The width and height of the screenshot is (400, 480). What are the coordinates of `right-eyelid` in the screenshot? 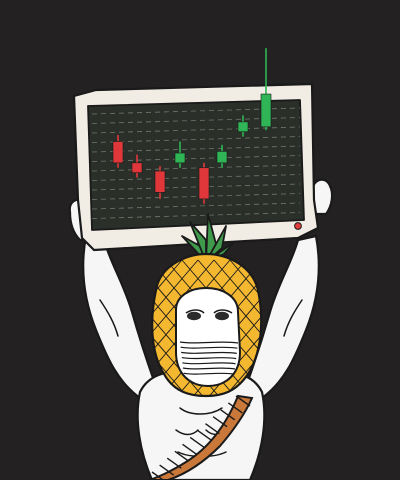 It's located at (223, 311).